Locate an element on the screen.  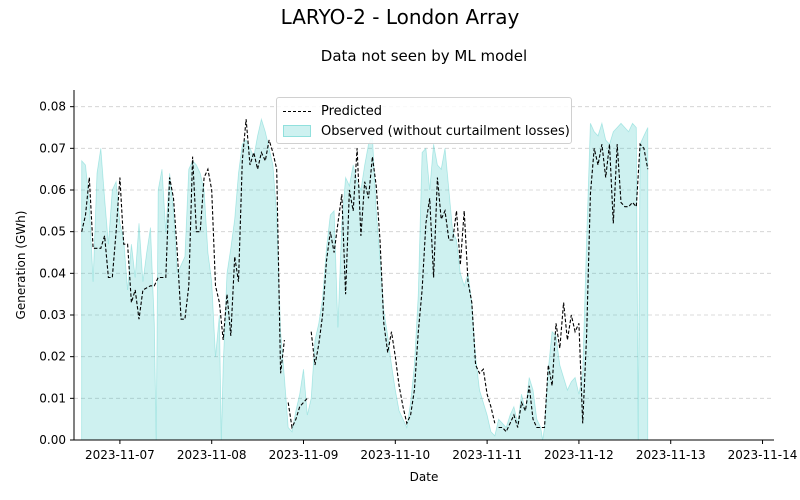
legend-swatch-observed is located at coordinates (297, 131).